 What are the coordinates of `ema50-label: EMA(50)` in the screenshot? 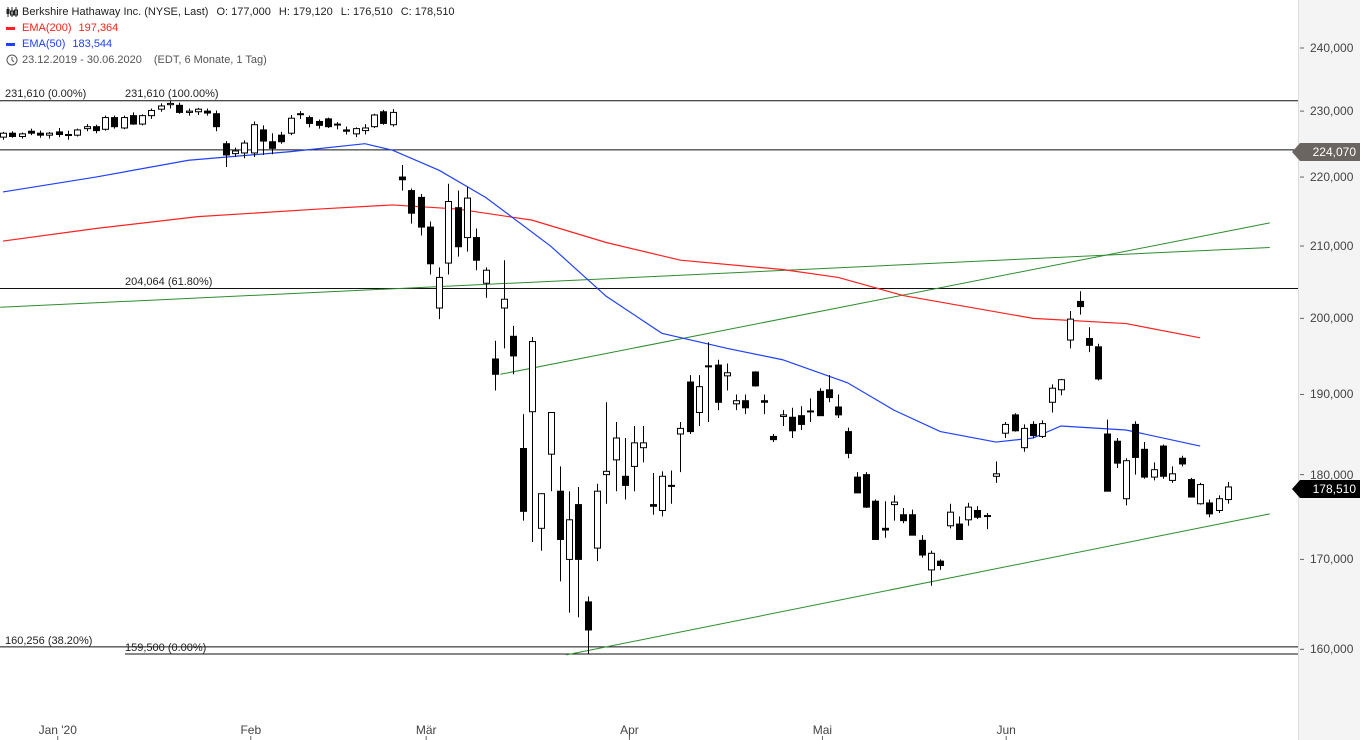 It's located at (44, 44).